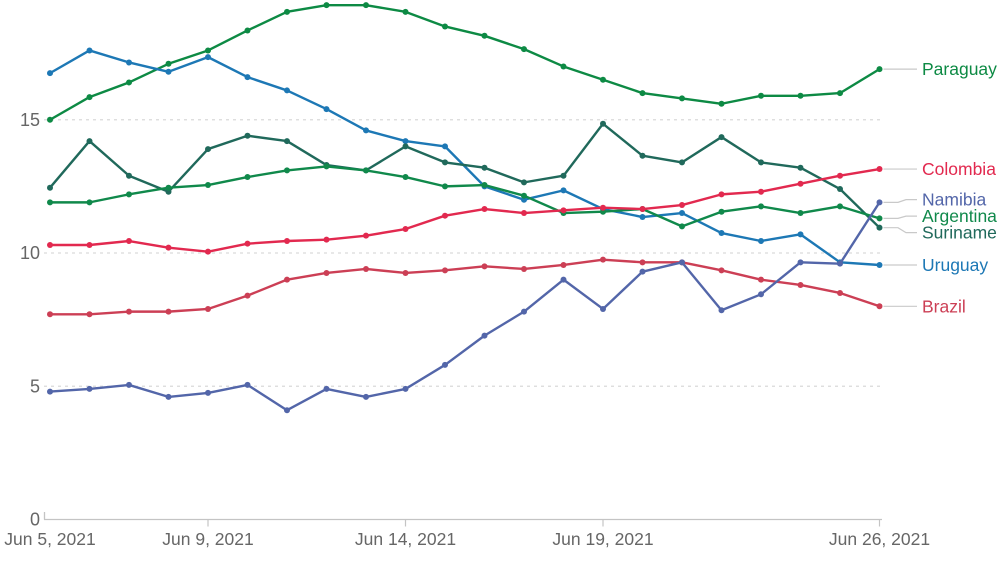 This screenshot has height=564, width=1000. I want to click on legend-label-namibia: Namibia, so click(954, 200).